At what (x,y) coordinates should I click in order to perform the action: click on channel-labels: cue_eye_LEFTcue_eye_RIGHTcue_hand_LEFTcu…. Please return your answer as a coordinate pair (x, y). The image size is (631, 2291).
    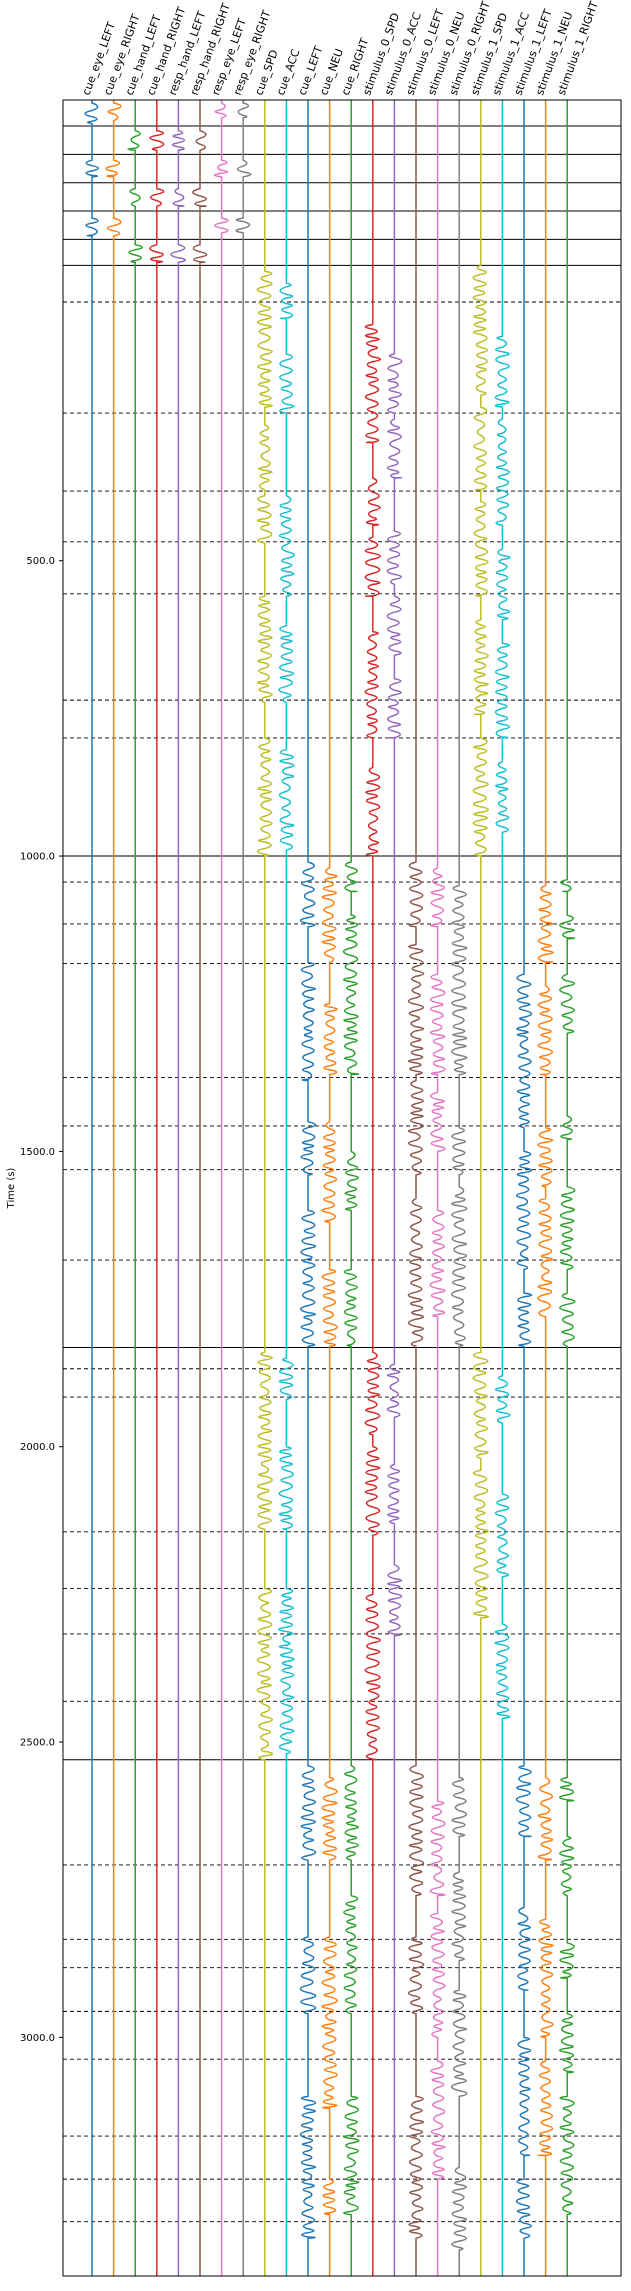
    Looking at the image, I should click on (340, 48).